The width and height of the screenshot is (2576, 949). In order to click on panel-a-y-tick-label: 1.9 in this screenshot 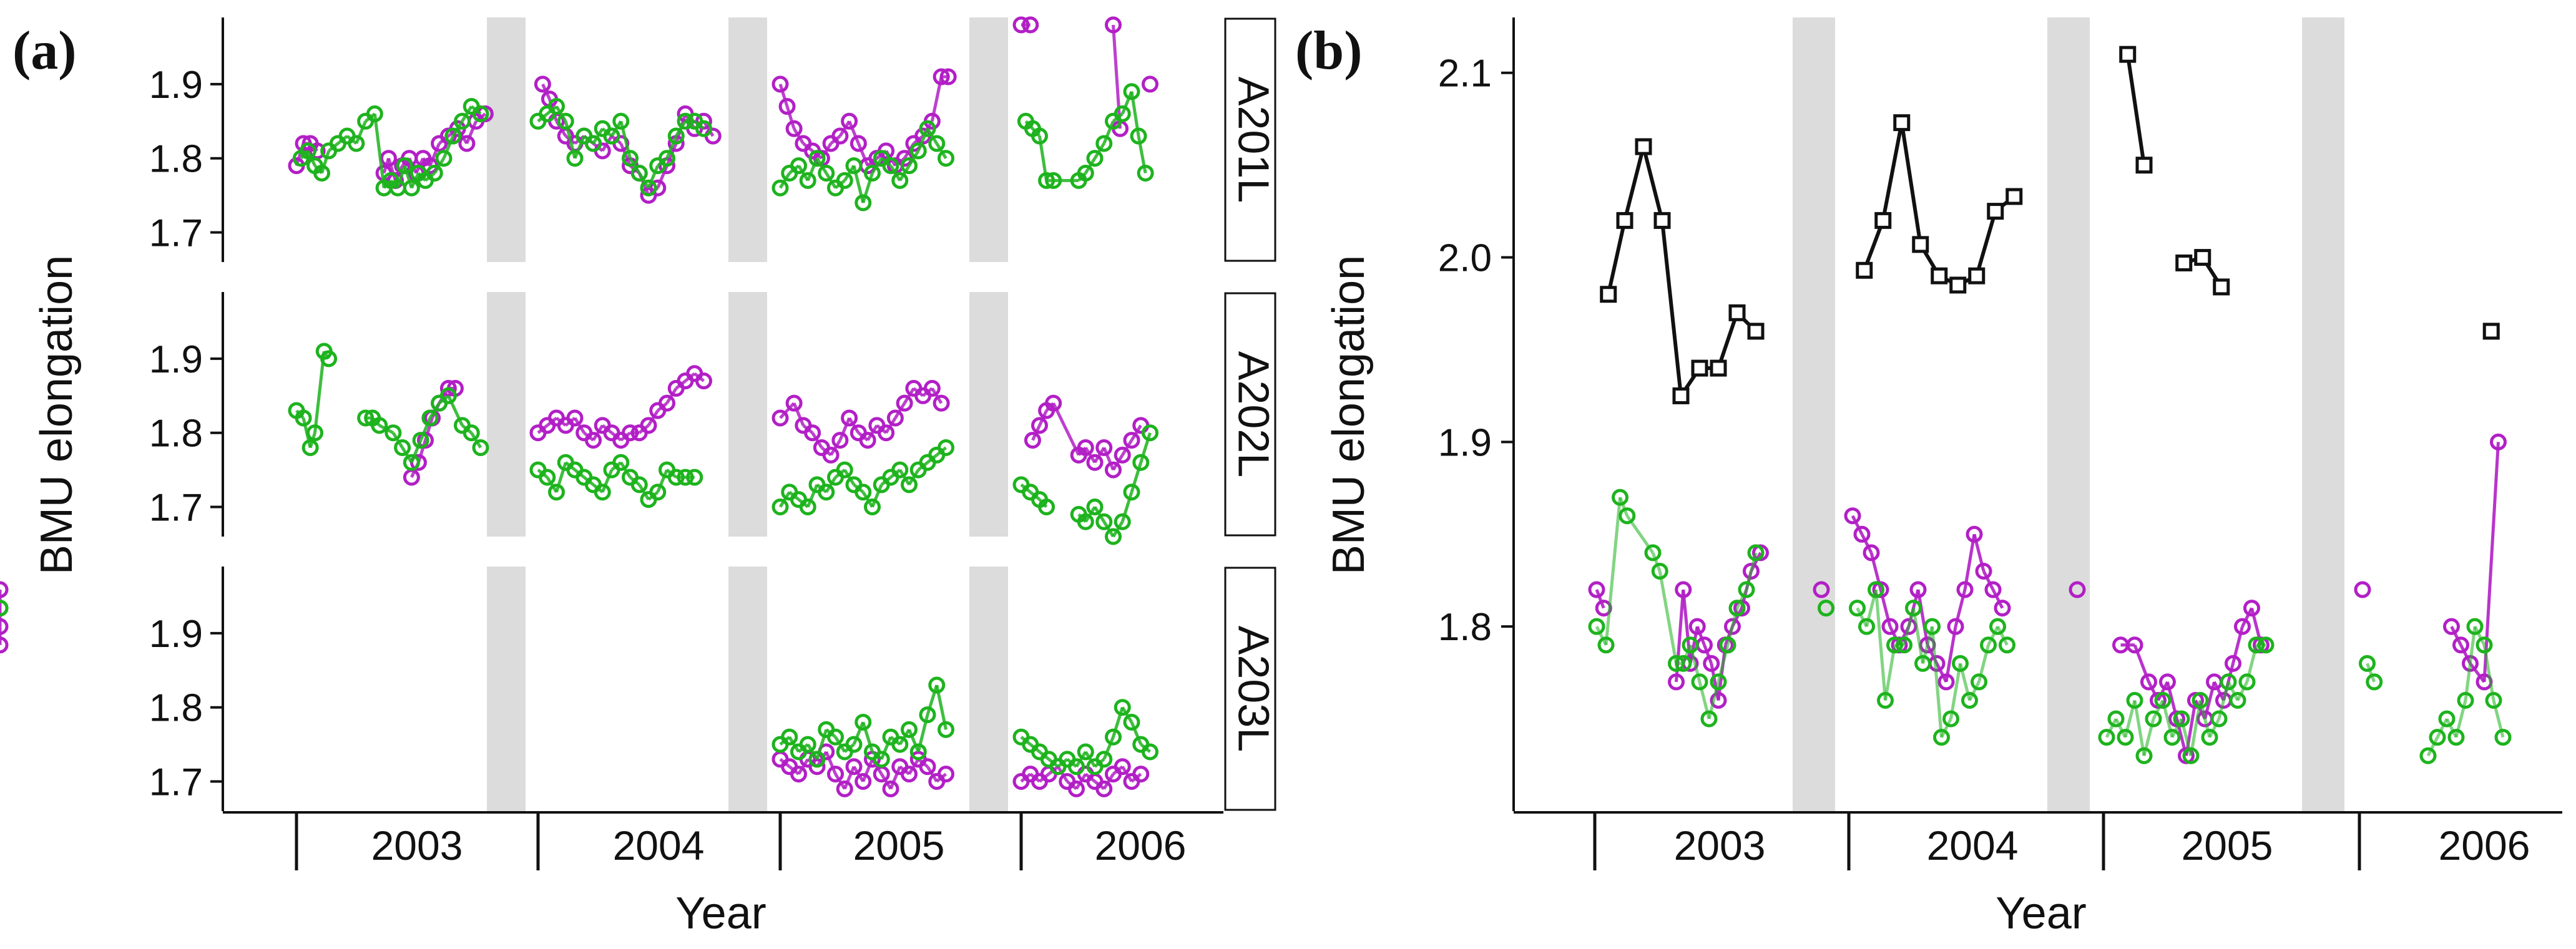, I will do `click(176, 85)`.